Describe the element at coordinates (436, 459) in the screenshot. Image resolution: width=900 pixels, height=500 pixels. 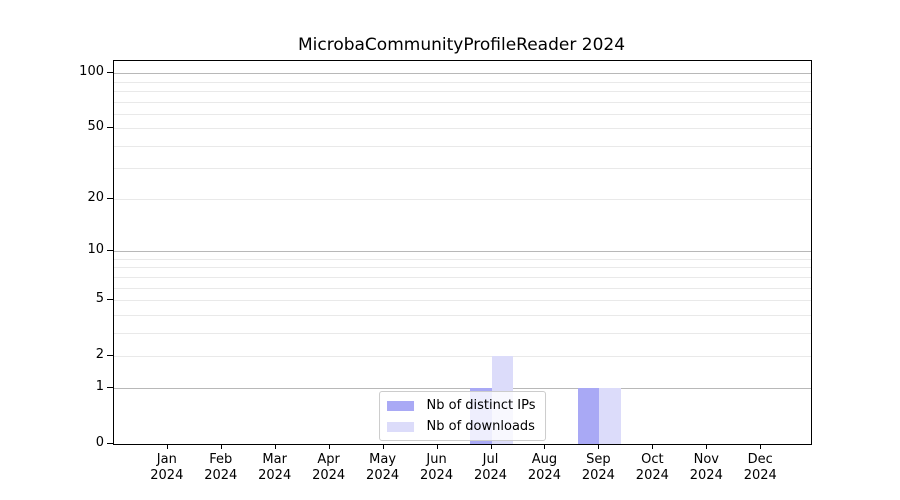
I see `x-tick-label-line: Jun` at that location.